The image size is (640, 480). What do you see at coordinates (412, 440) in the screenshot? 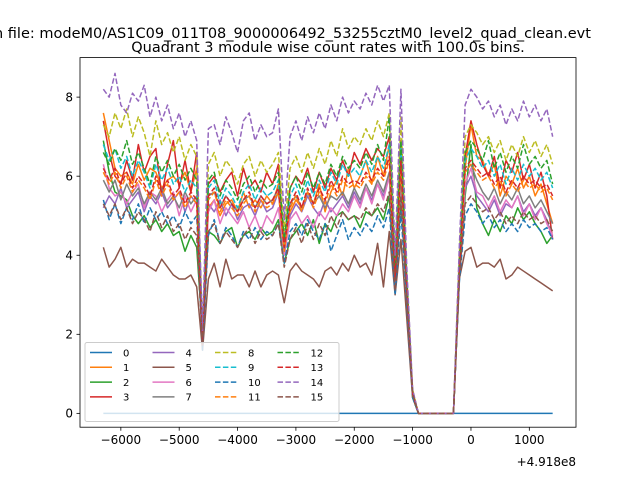
I see `x-tick-label: −1000` at bounding box center [412, 440].